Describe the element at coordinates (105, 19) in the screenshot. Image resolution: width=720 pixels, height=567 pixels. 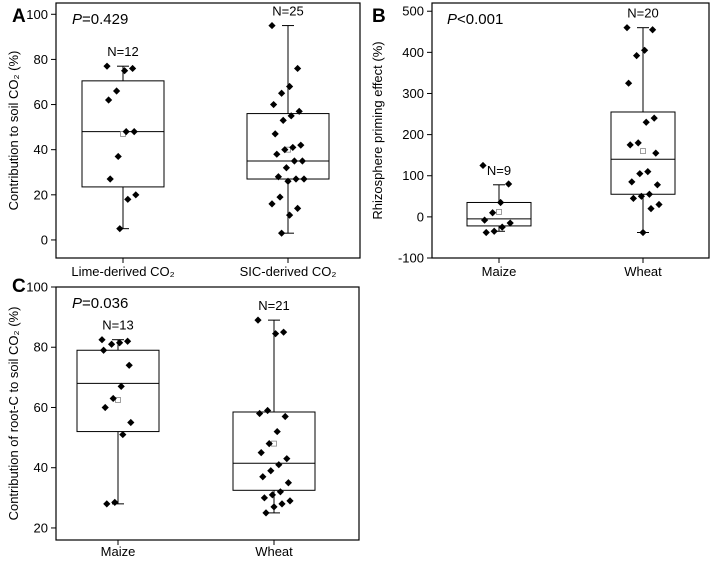
I see `p-value: =0.429` at that location.